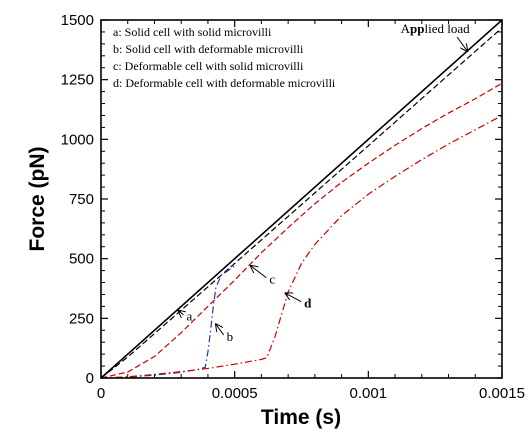 The width and height of the screenshot is (529, 434). I want to click on legend-entry-b: b: Solid cell with deformable microvilli, so click(208, 49).